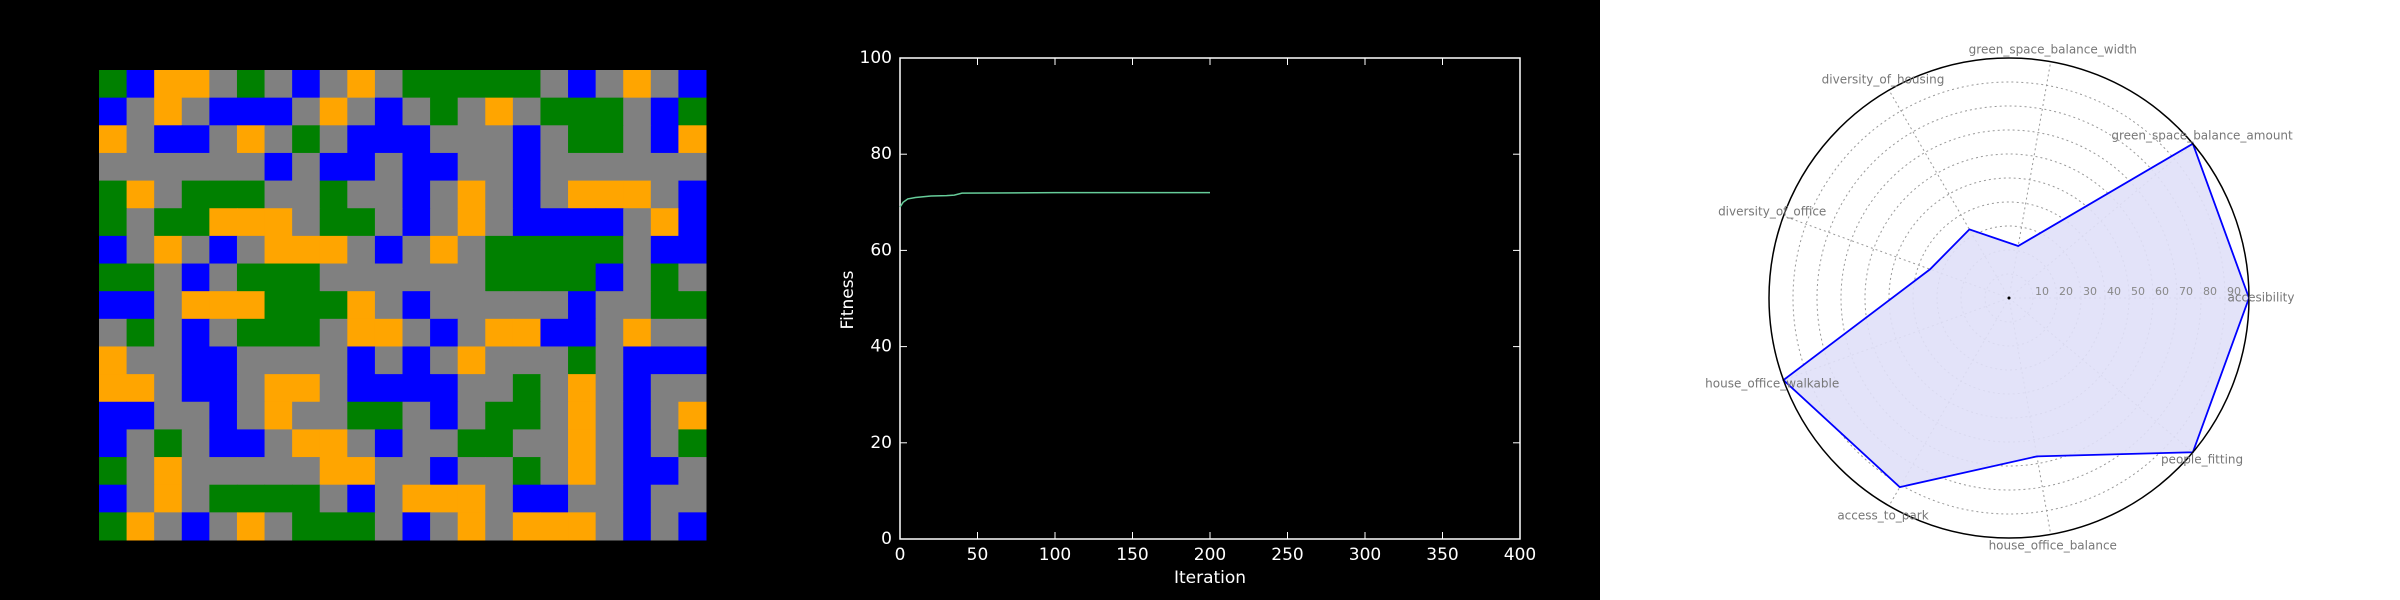 This screenshot has height=600, width=2400. I want to click on y-tick-label: 80, so click(881, 154).